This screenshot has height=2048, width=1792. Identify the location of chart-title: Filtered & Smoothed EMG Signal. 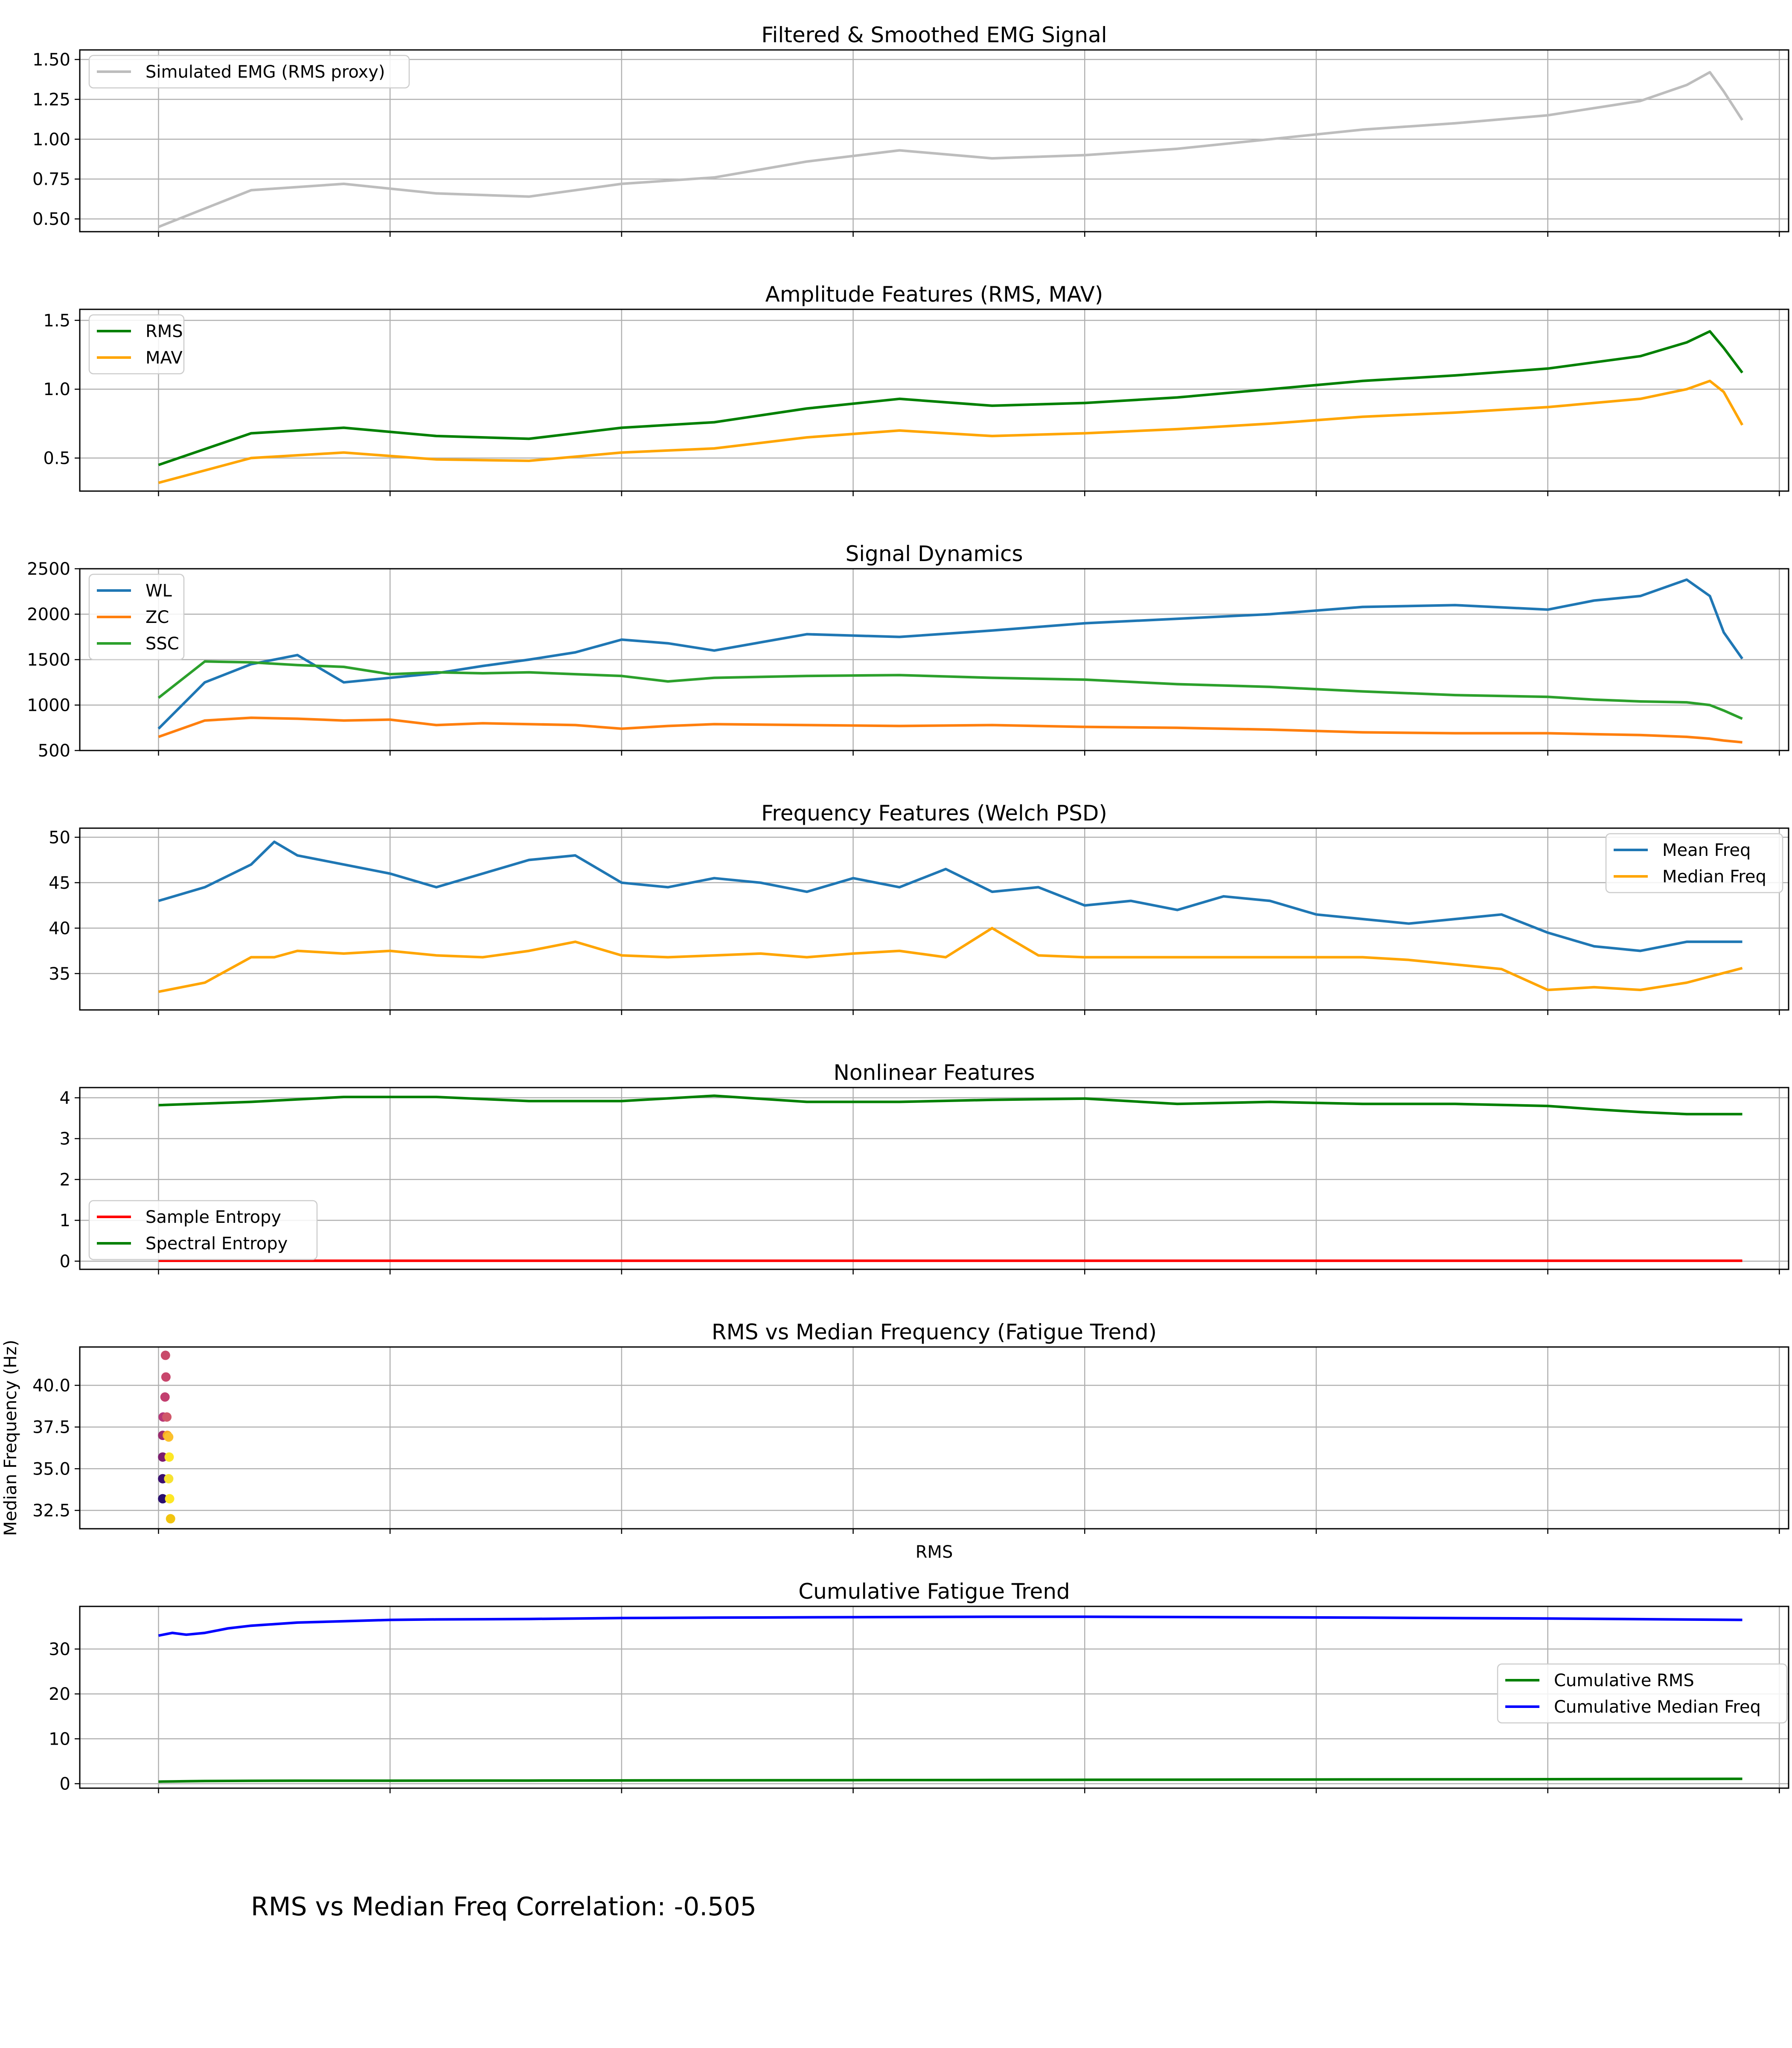
(934, 35).